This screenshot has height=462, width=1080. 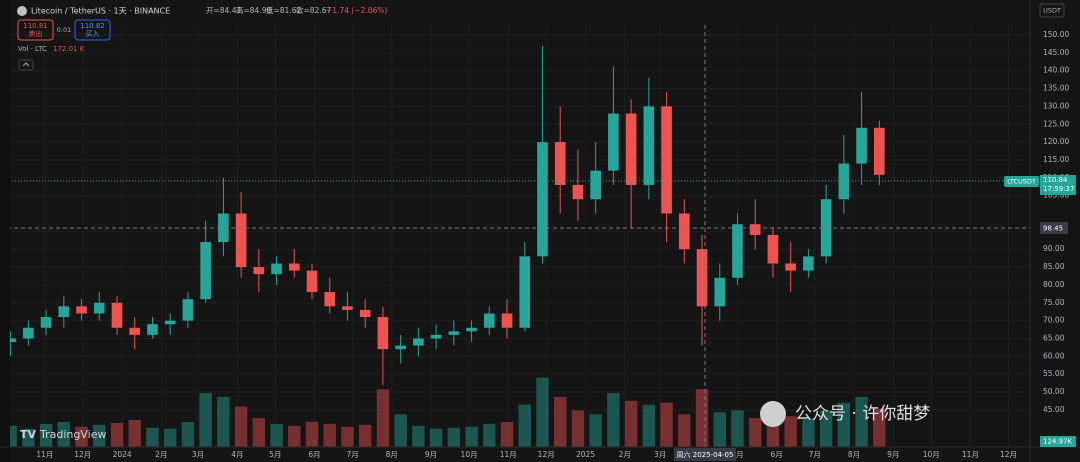 I want to click on x-tick-label: 2024, so click(x=122, y=454).